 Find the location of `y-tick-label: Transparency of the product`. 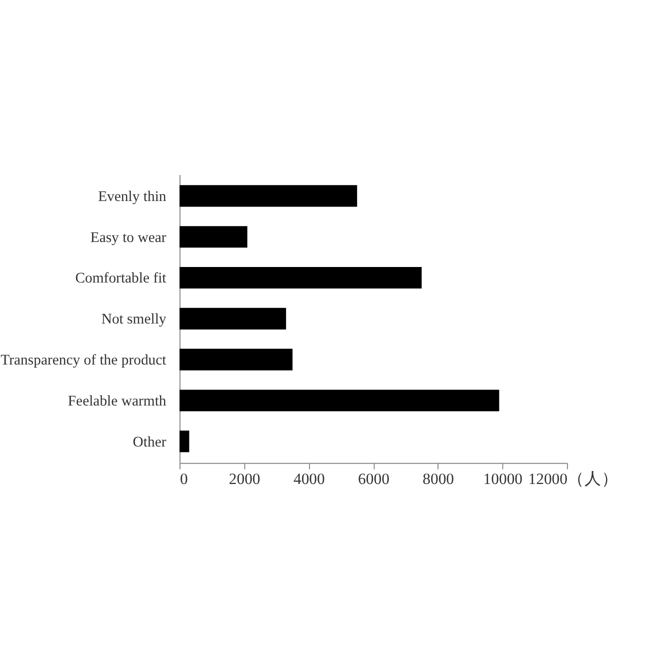

y-tick-label: Transparency of the product is located at coordinates (83, 360).